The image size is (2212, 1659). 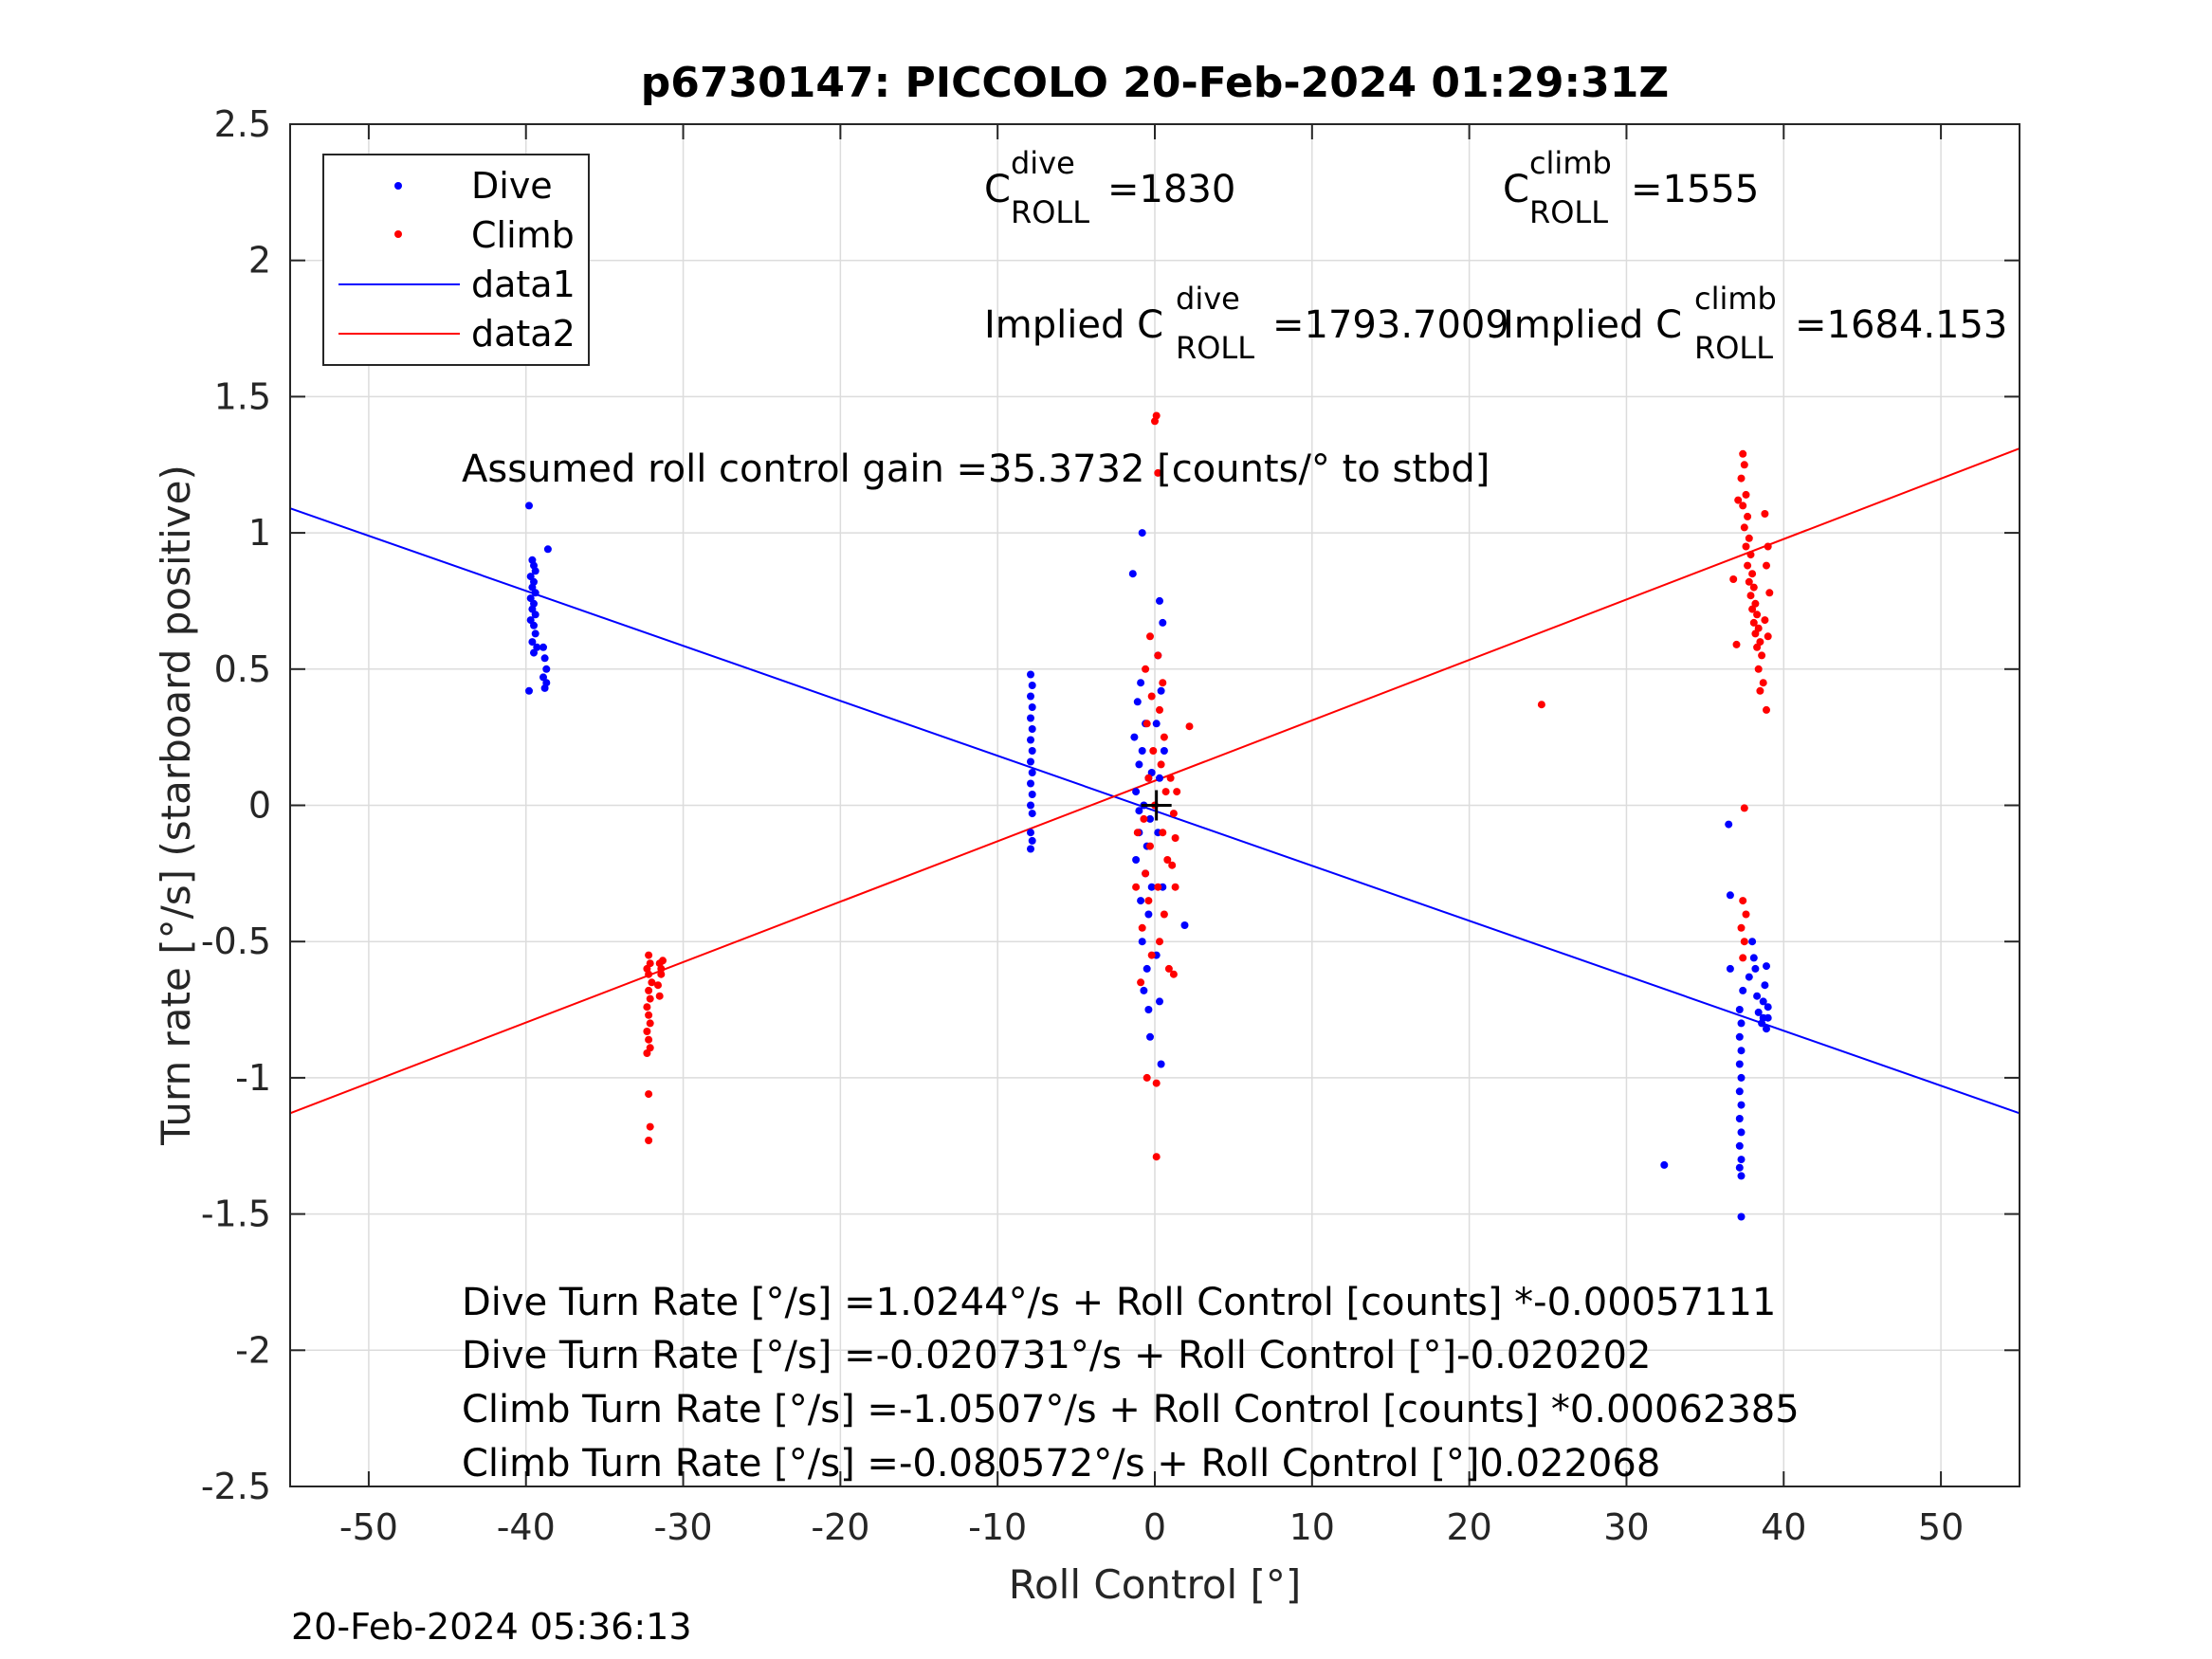 I want to click on y-axis-label: Turn rate [°/s] (starboard positive), so click(x=176, y=805).